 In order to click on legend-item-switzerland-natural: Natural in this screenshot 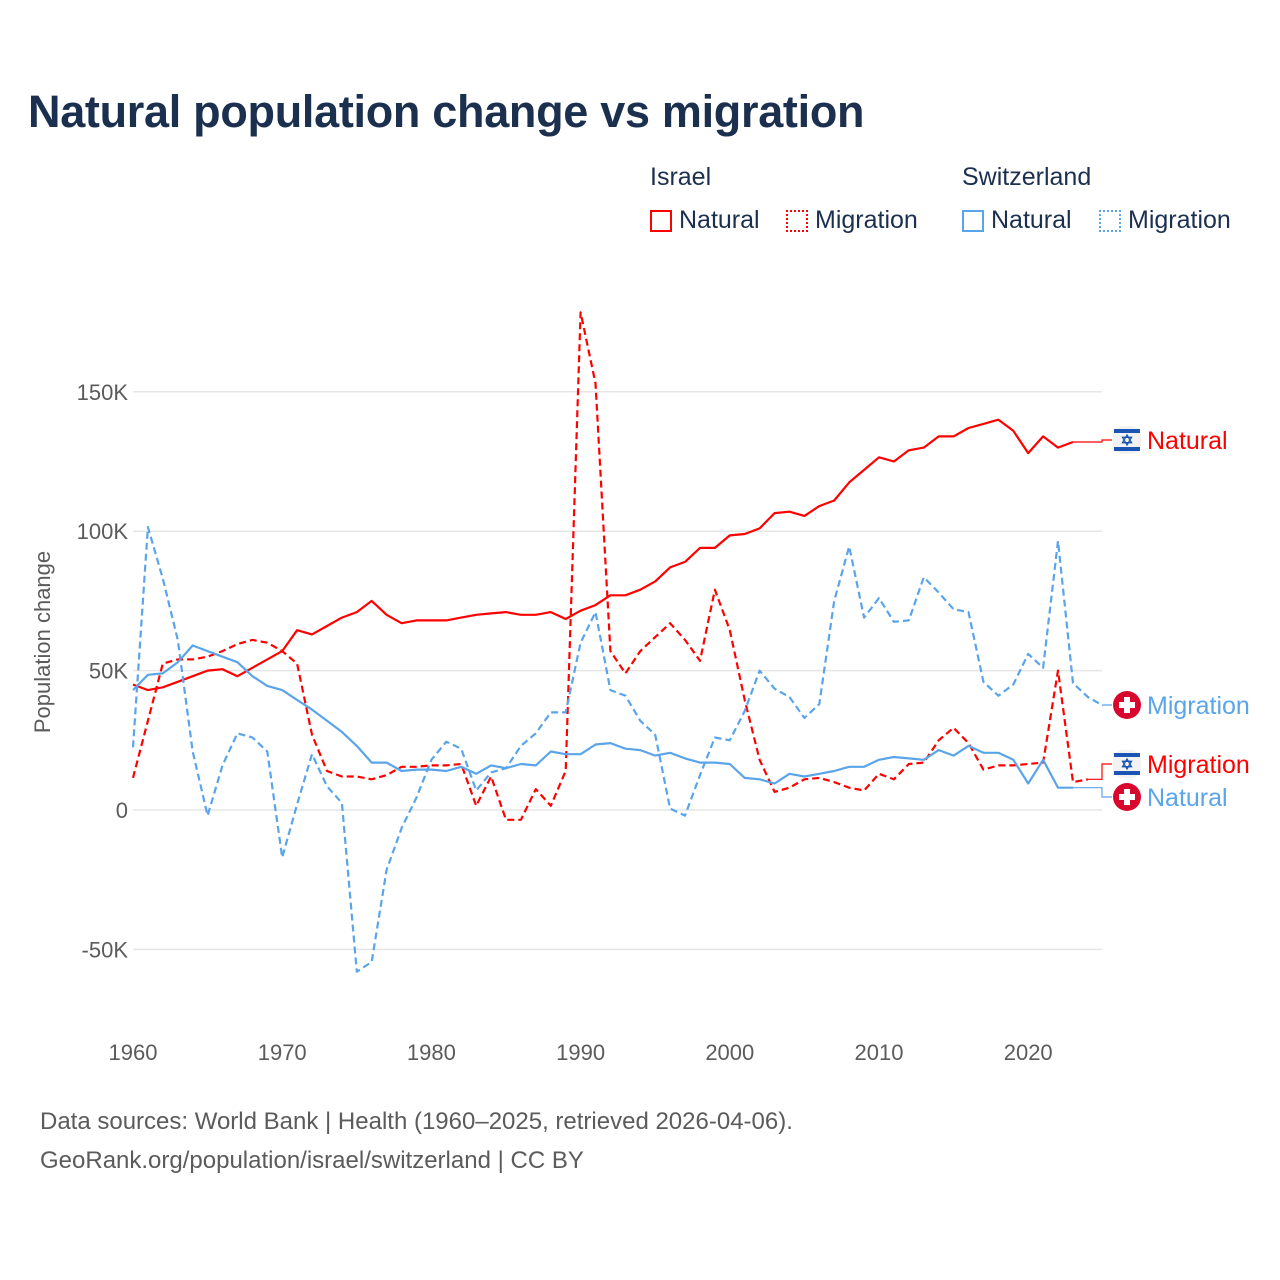, I will do `click(1017, 220)`.